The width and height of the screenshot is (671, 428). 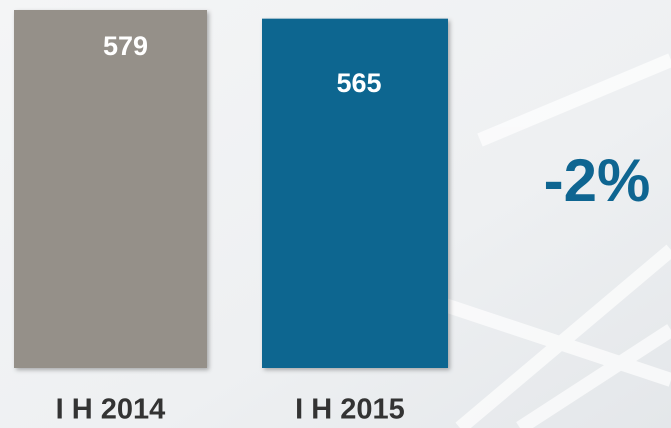 What do you see at coordinates (111, 410) in the screenshot?
I see `x-tick-label: I H 2014` at bounding box center [111, 410].